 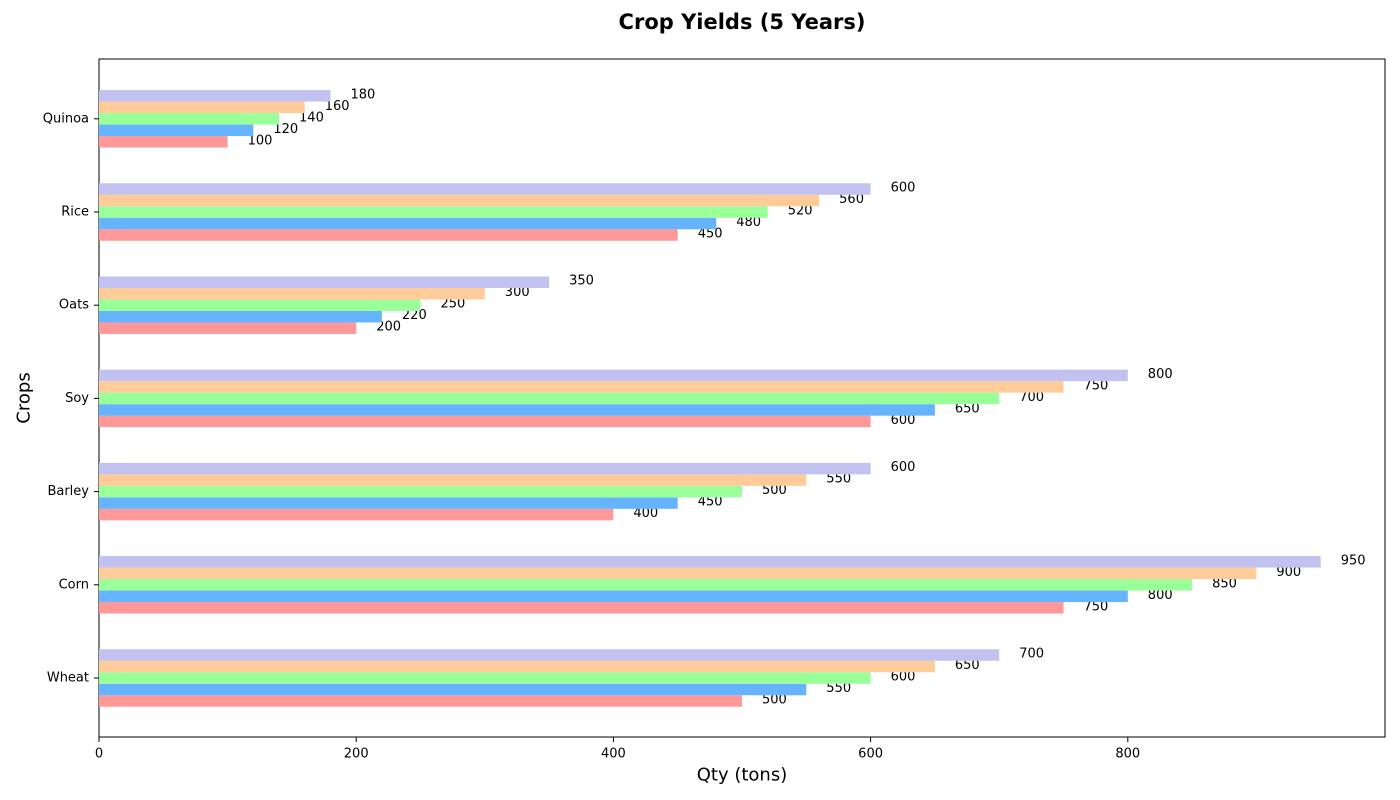 What do you see at coordinates (356, 754) in the screenshot?
I see `x-tick-label-200: 200` at bounding box center [356, 754].